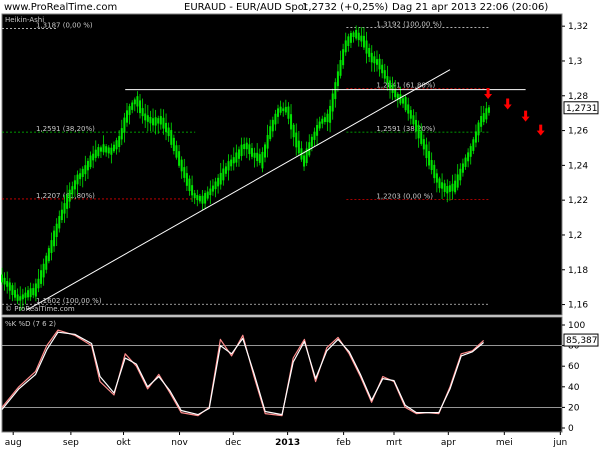  Describe the element at coordinates (24, 20) in the screenshot. I see `price-panel-title: Heikin-Ashi` at that location.